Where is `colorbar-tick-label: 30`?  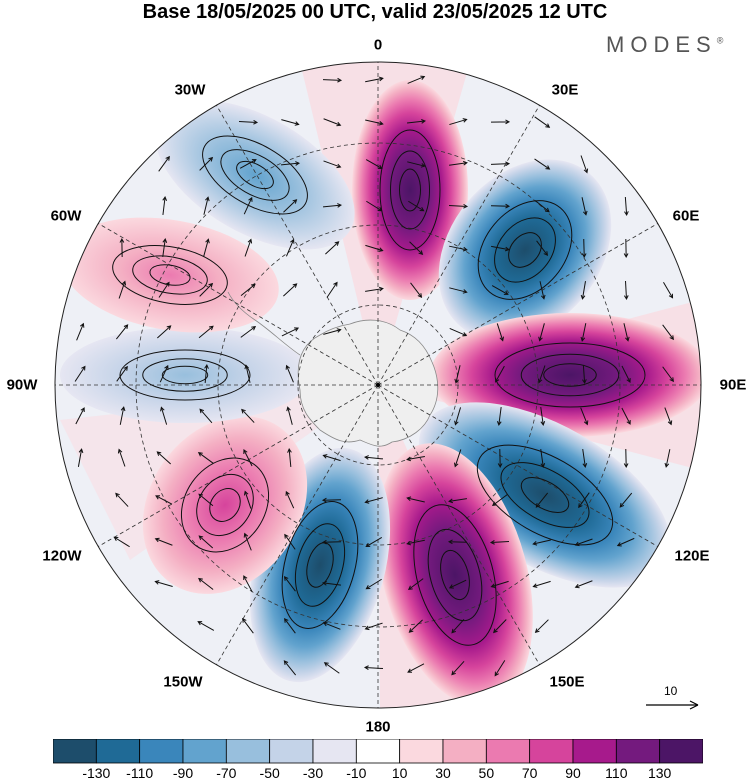
colorbar-tick-label: 30 is located at coordinates (443, 773).